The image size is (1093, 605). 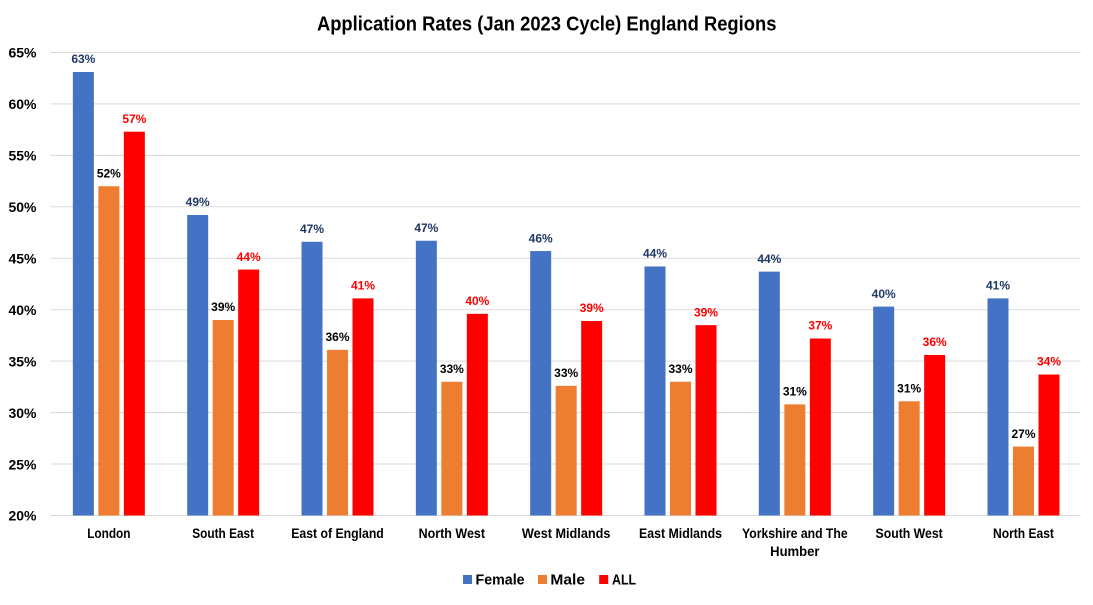 What do you see at coordinates (541, 238) in the screenshot?
I see `svg-text: 46%` at bounding box center [541, 238].